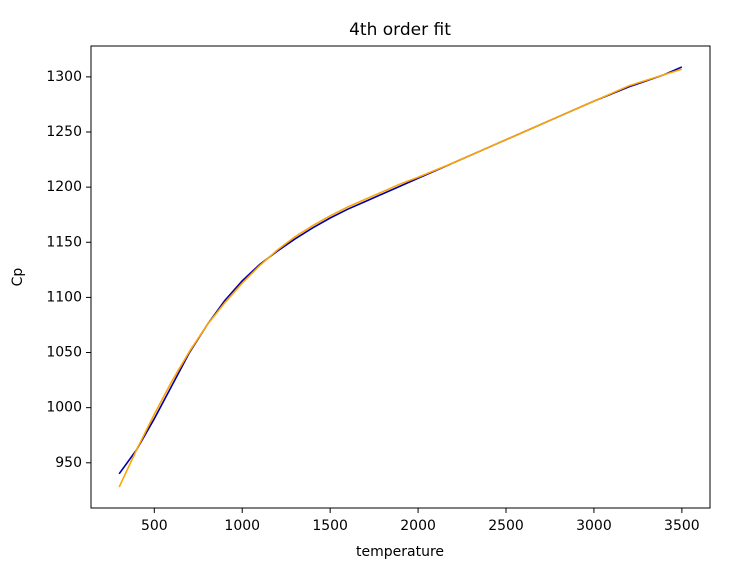 The height and width of the screenshot is (574, 753). Describe the element at coordinates (594, 526) in the screenshot. I see `x-tick-label: 3000` at that location.